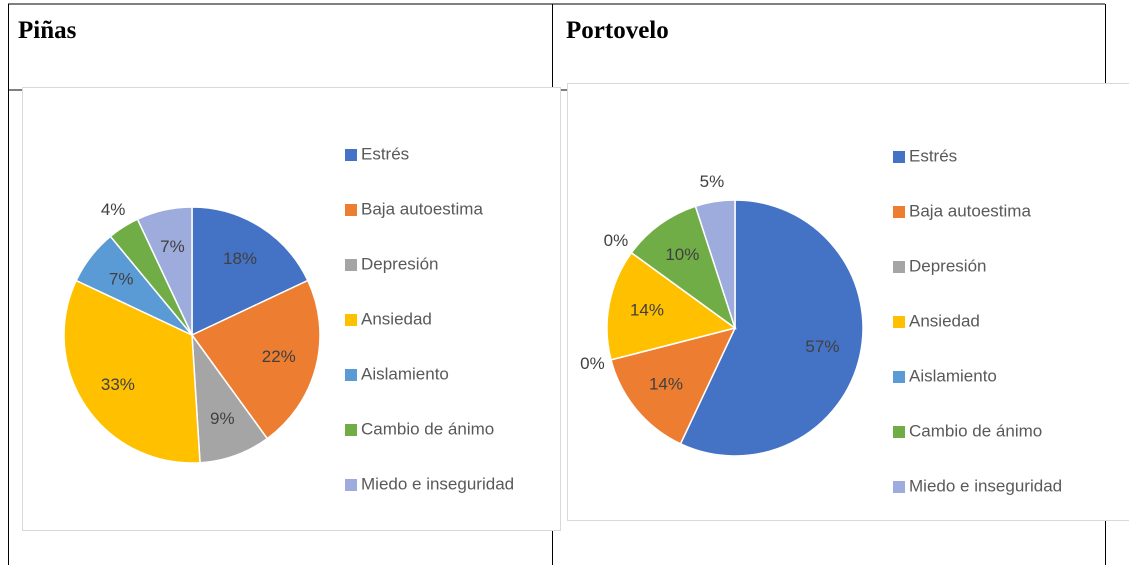  I want to click on header-cell: Portovelo, so click(617, 30).